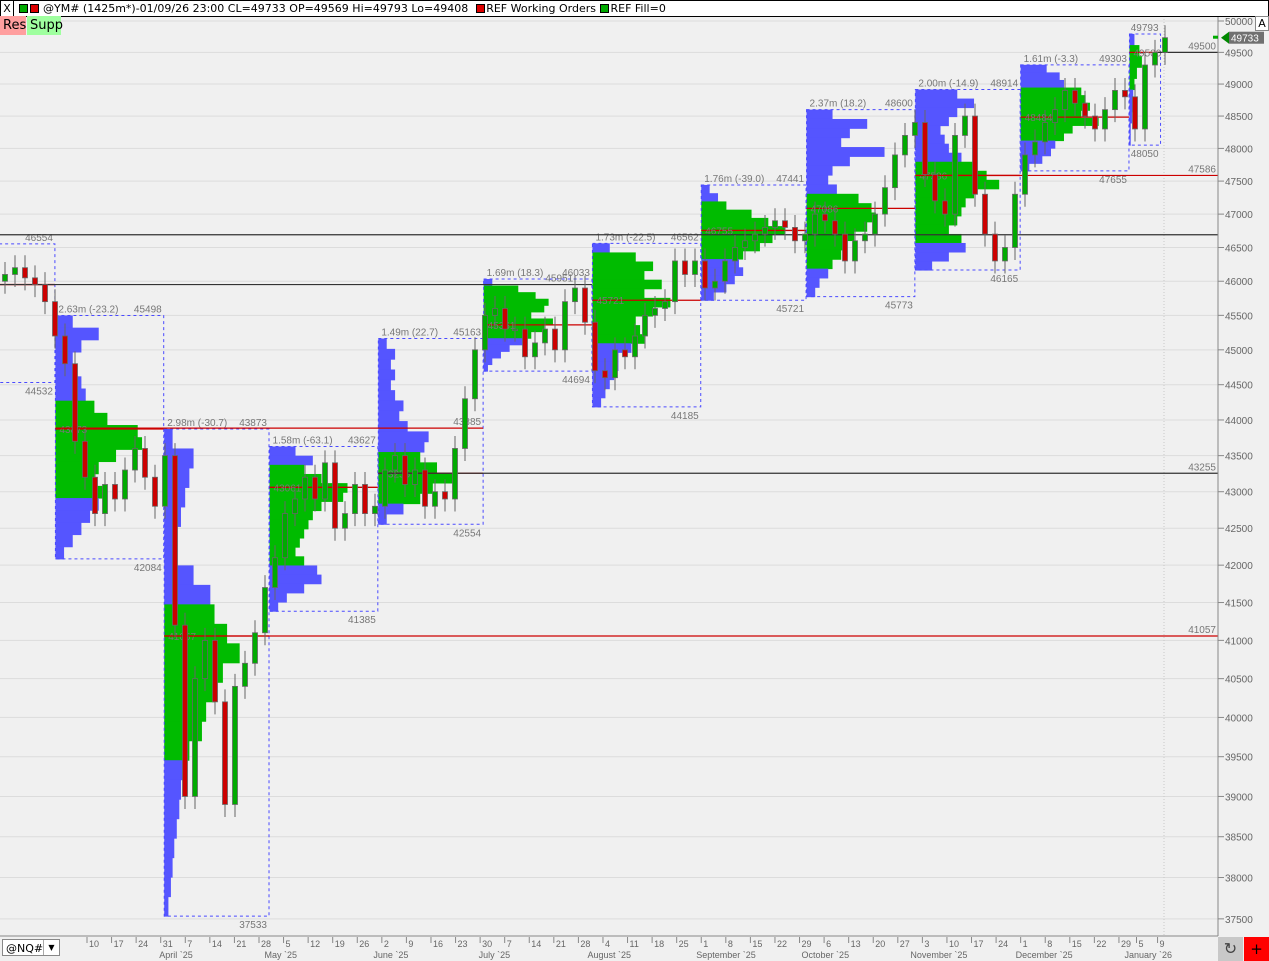 The height and width of the screenshot is (961, 1269). What do you see at coordinates (7, 8) in the screenshot?
I see `close-button: X` at bounding box center [7, 8].